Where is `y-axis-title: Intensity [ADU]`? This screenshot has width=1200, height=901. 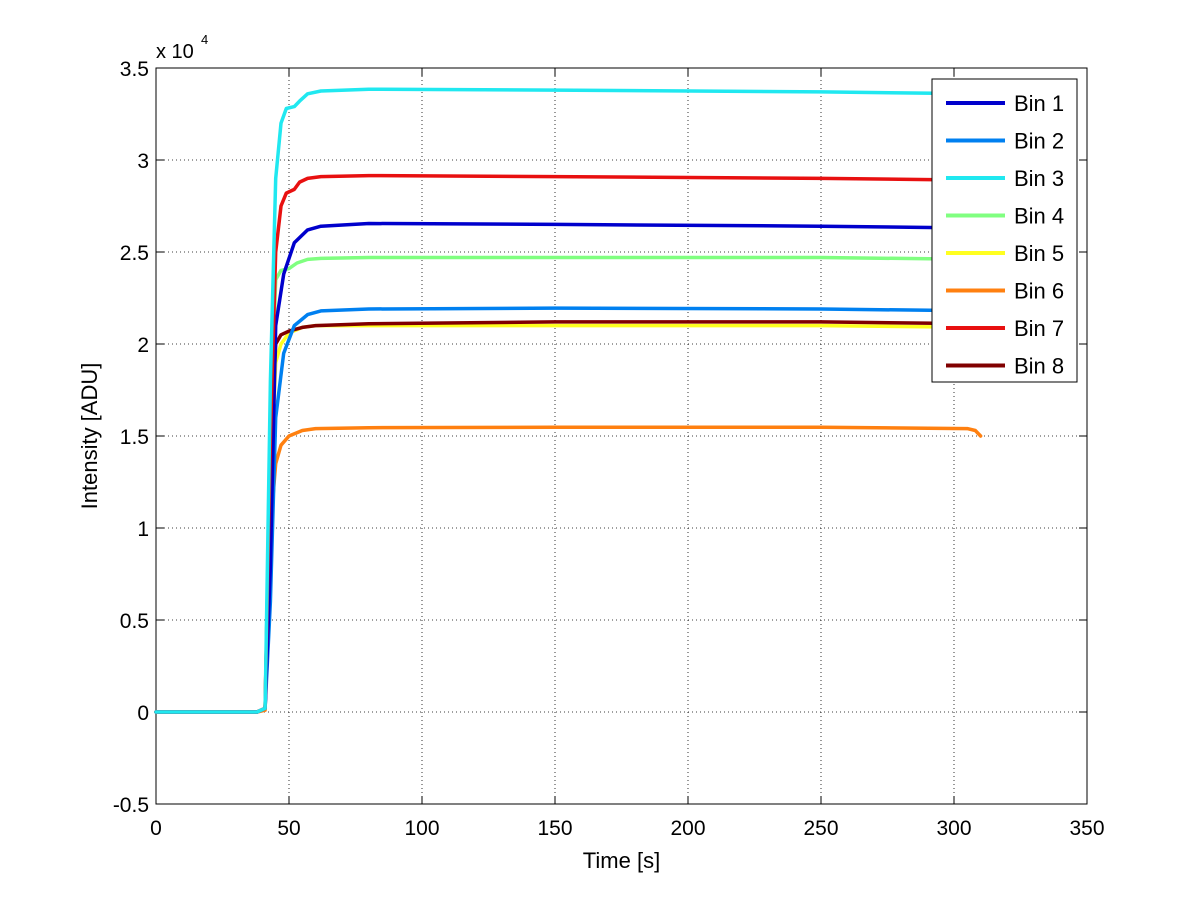
y-axis-title: Intensity [ADU] is located at coordinates (89, 436).